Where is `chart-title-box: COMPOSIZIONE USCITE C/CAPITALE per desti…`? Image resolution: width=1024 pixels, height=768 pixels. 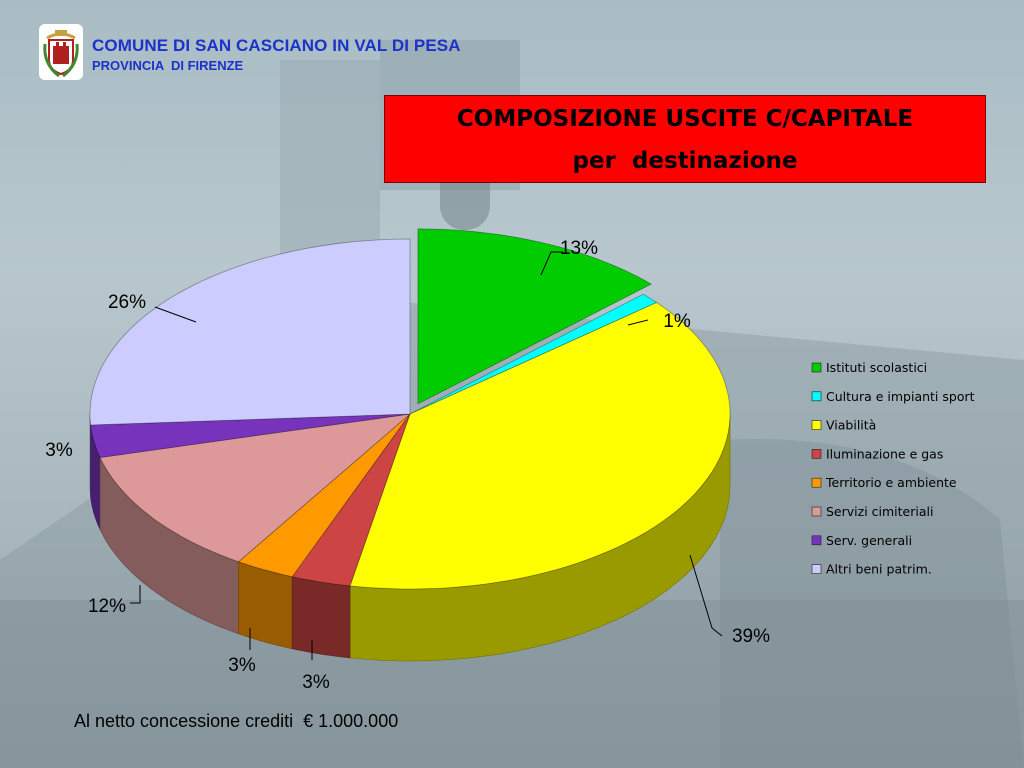 chart-title-box: COMPOSIZIONE USCITE C/CAPITALE per desti… is located at coordinates (685, 139).